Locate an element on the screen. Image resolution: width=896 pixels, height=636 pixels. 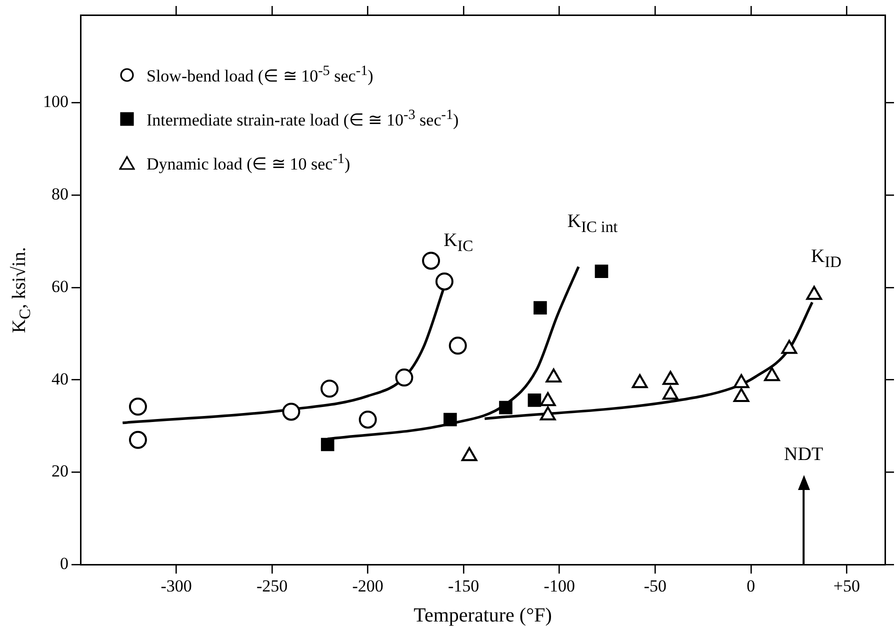
x-tick-label: -300 is located at coordinates (176, 586).